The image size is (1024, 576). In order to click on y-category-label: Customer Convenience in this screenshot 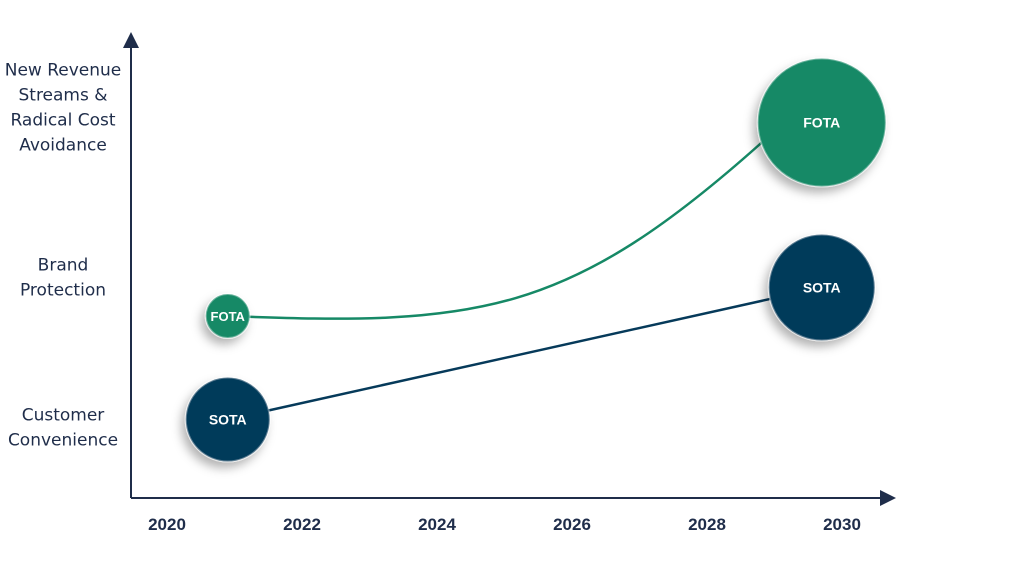, I will do `click(63, 428)`.